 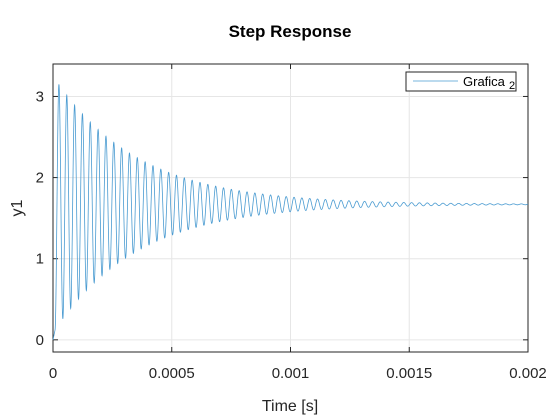 I want to click on legend-entry-suffix: 2, so click(x=512, y=86).